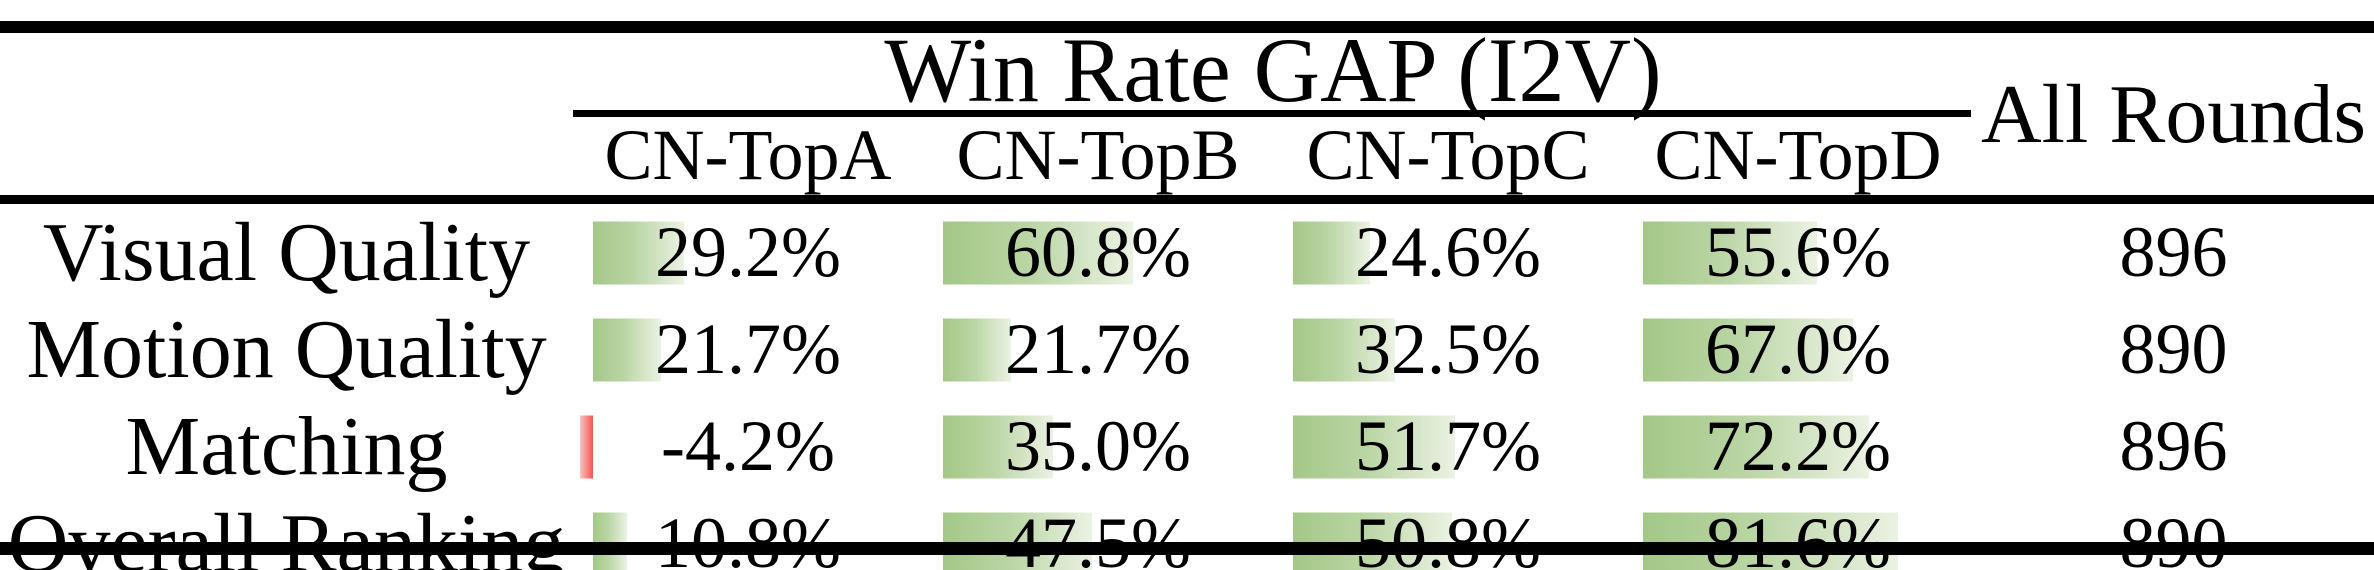 This screenshot has height=570, width=2374. What do you see at coordinates (1448, 154) in the screenshot?
I see `column-header-cn-topc: CN-TopC` at bounding box center [1448, 154].